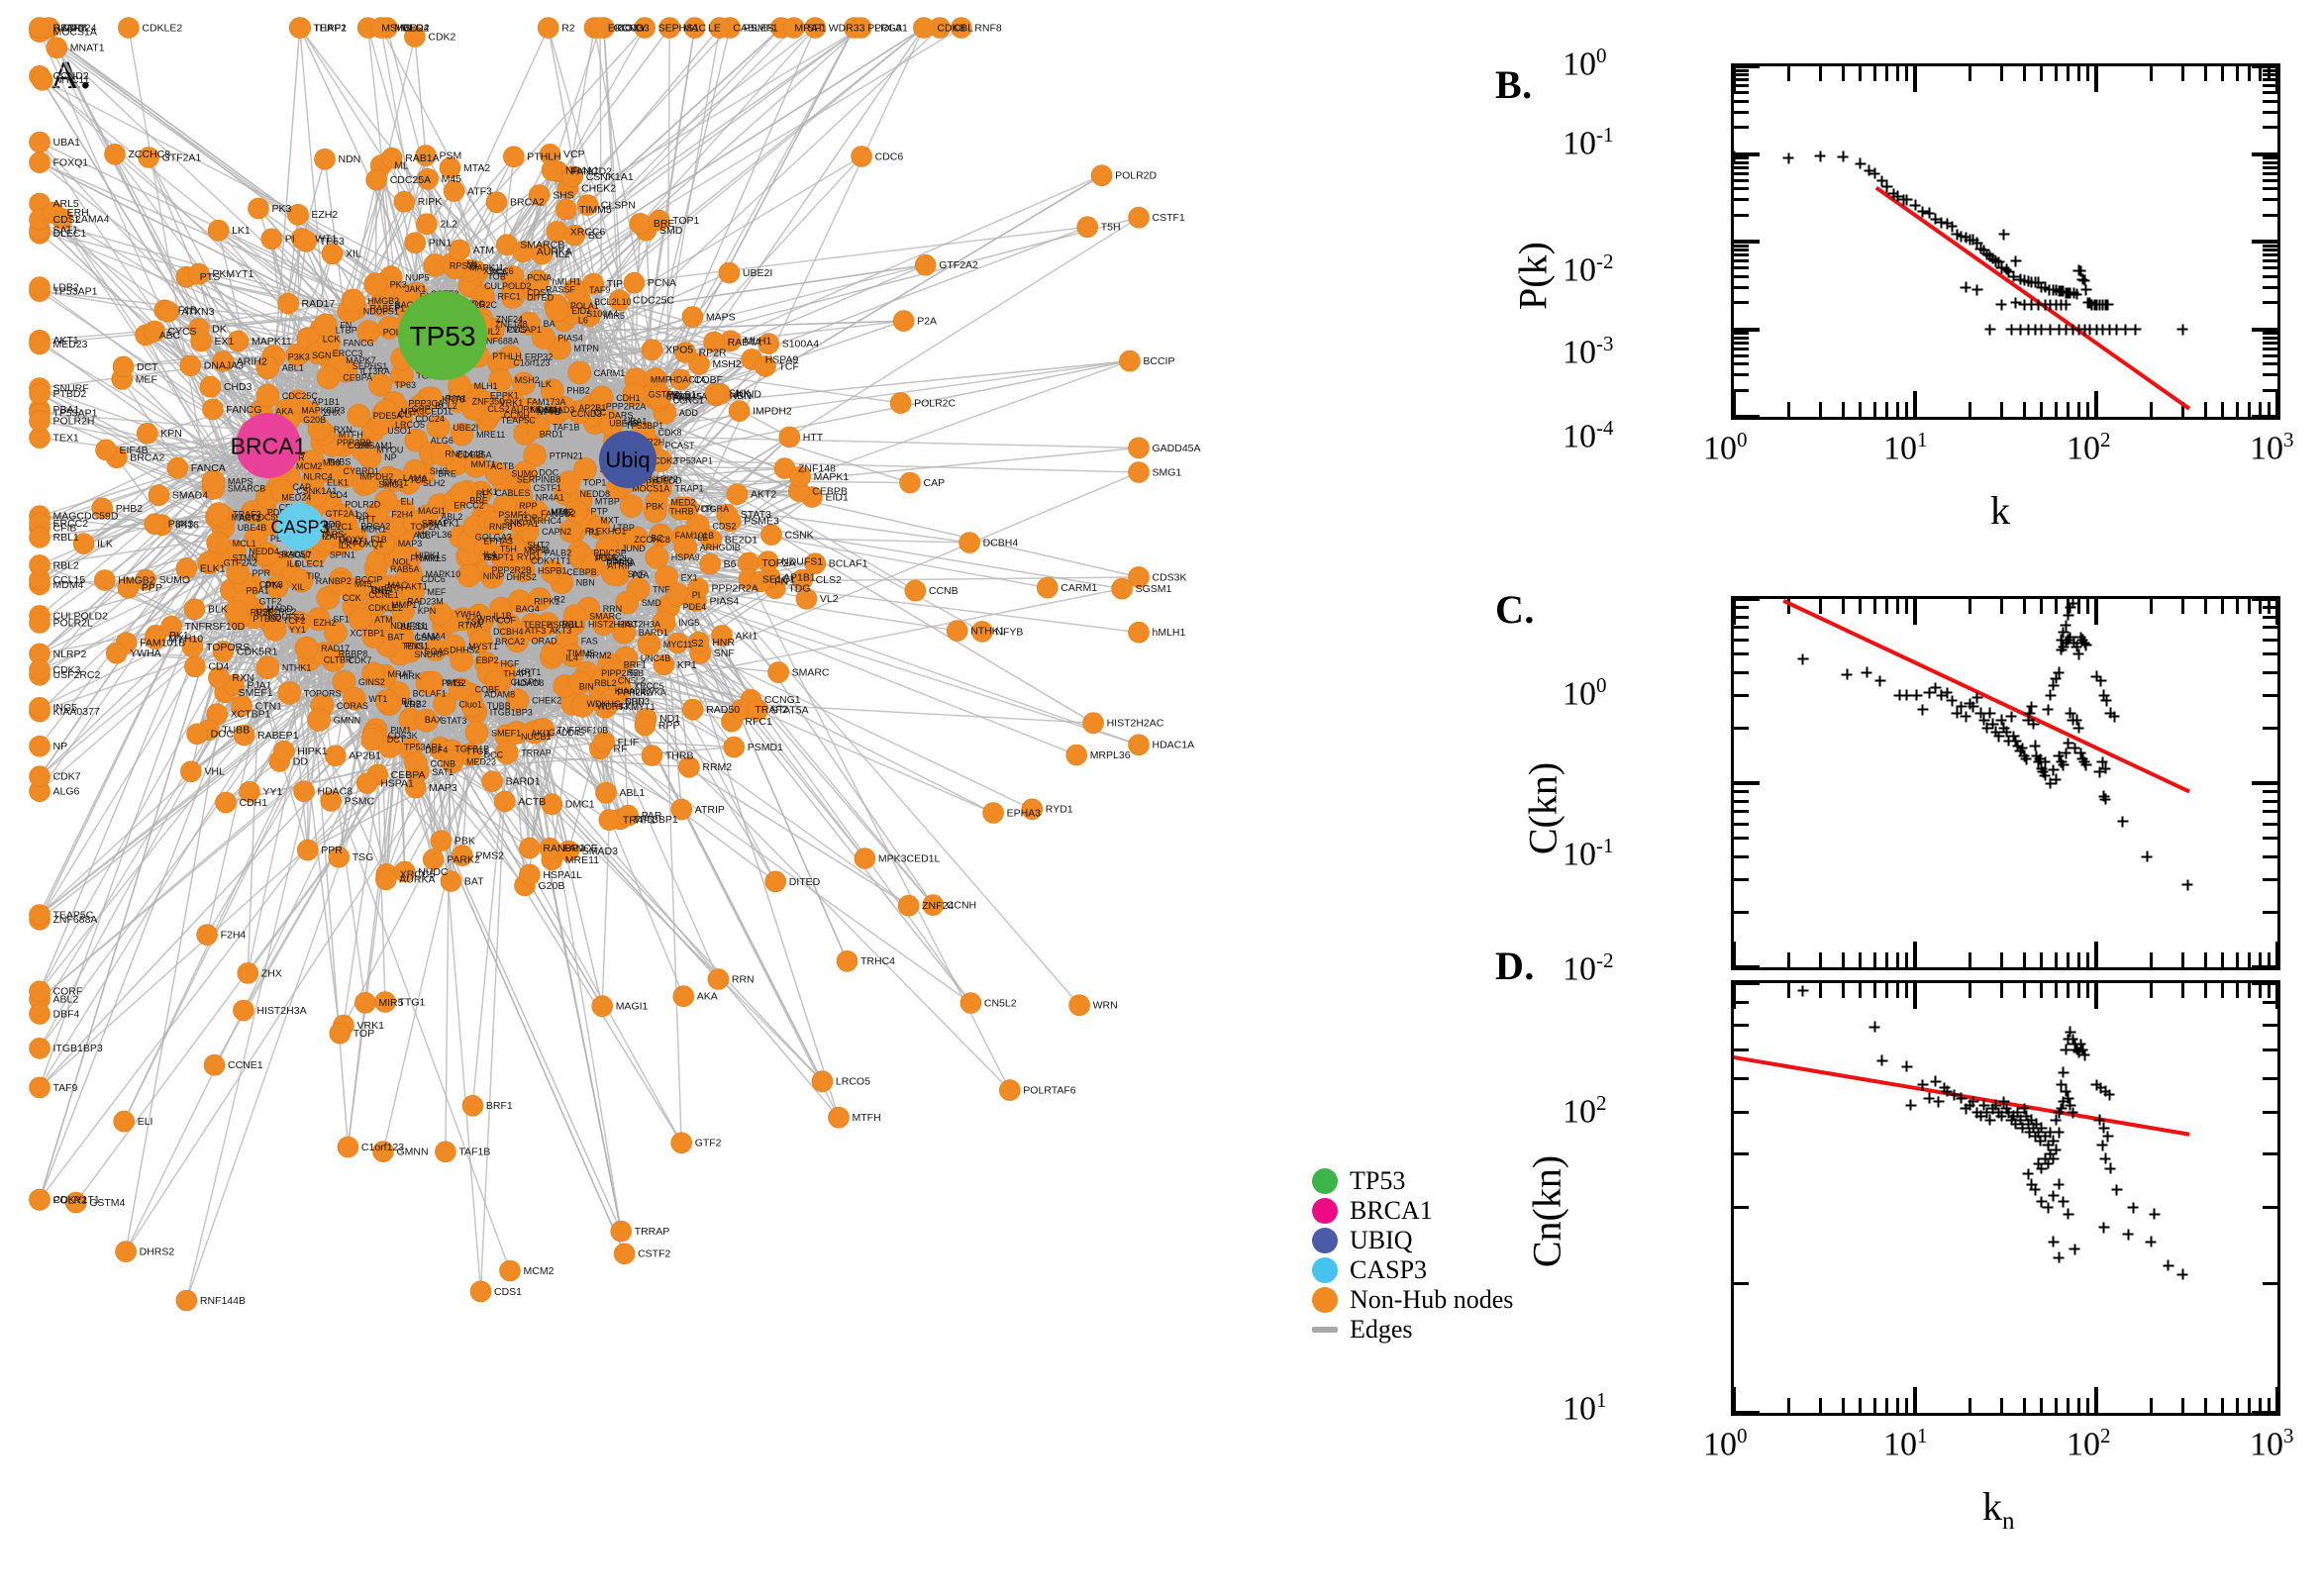 This screenshot has width=2323, height=1596. I want to click on panel-b-label: B., so click(1514, 84).